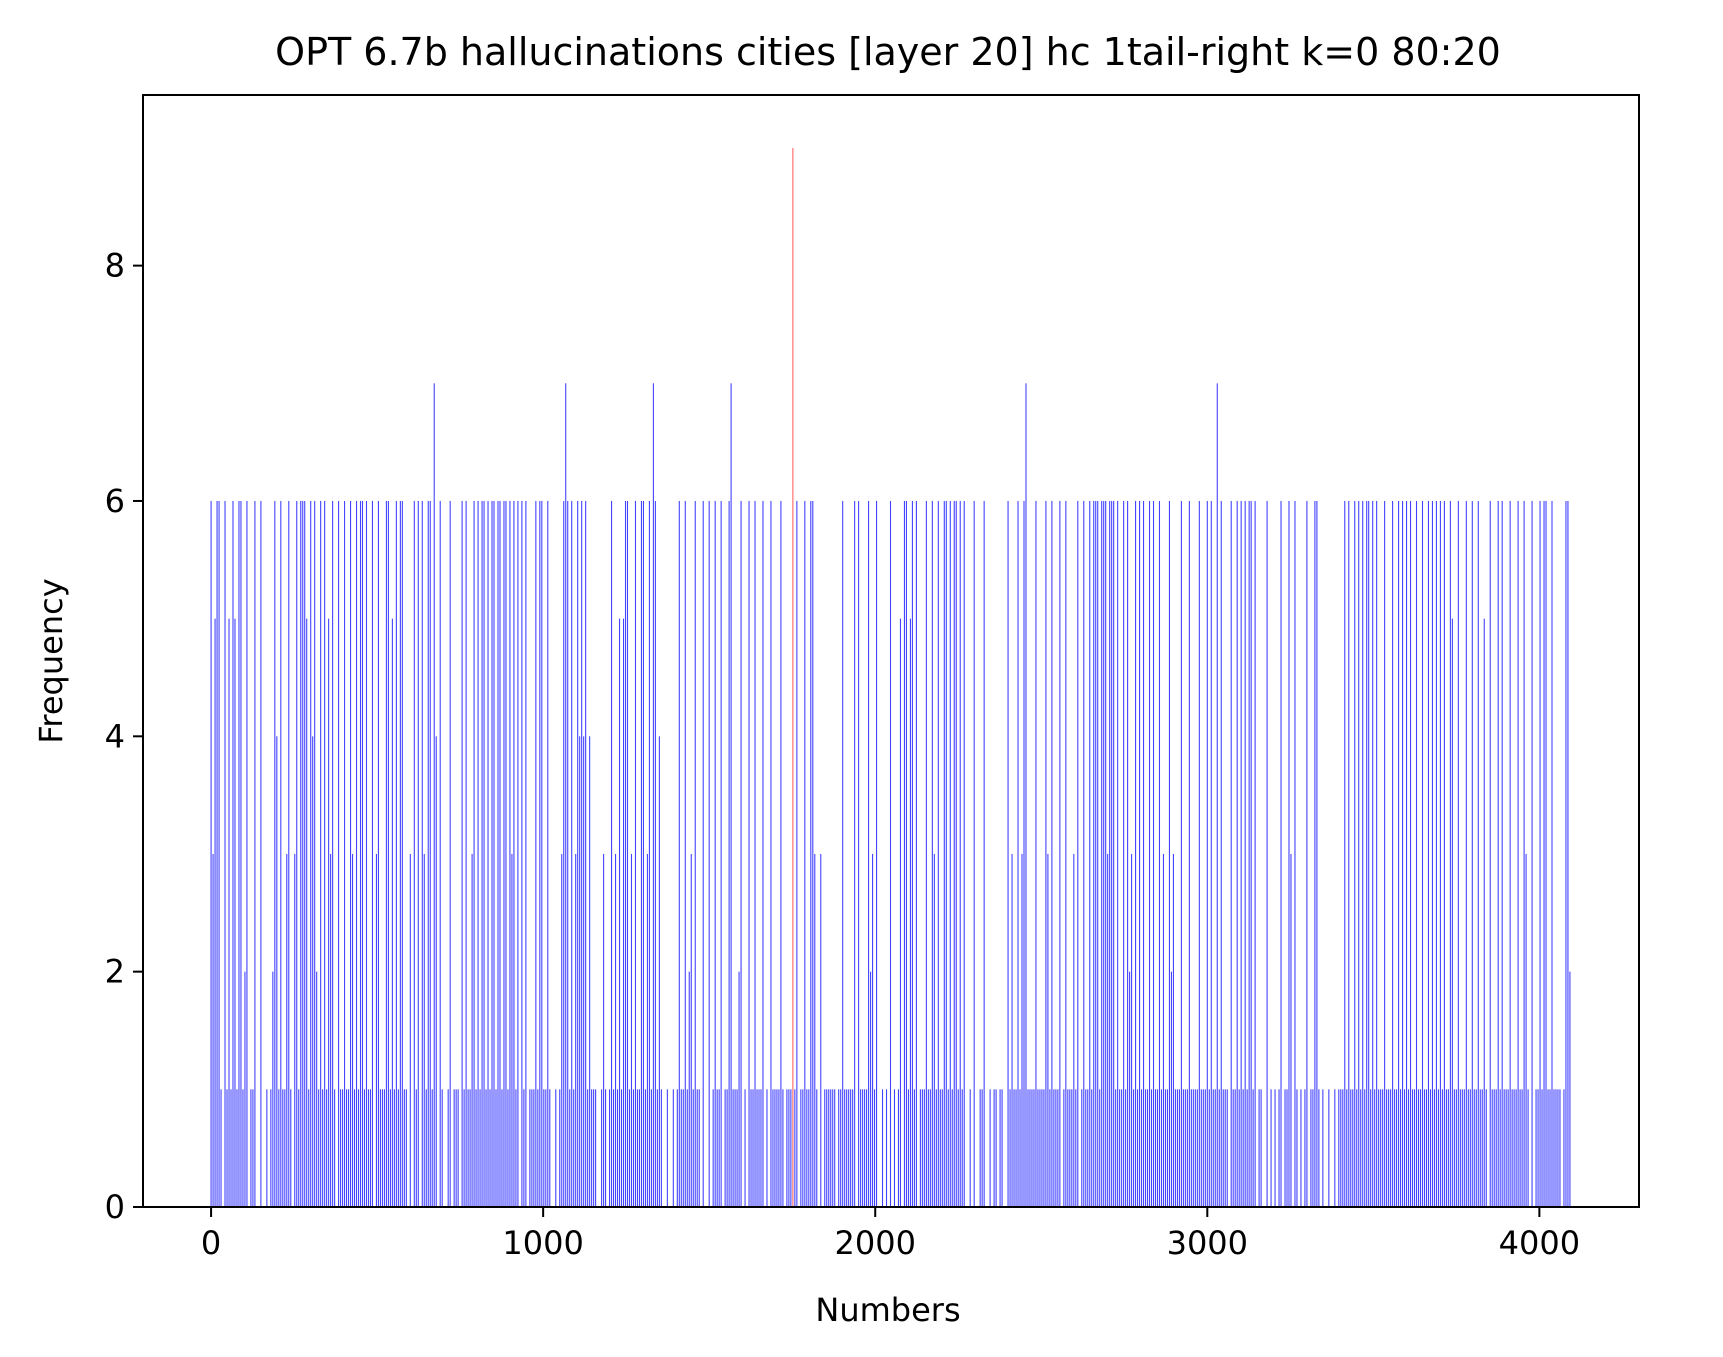 The width and height of the screenshot is (1723, 1357). Describe the element at coordinates (211, 1243) in the screenshot. I see `x-tick-label: 0` at that location.